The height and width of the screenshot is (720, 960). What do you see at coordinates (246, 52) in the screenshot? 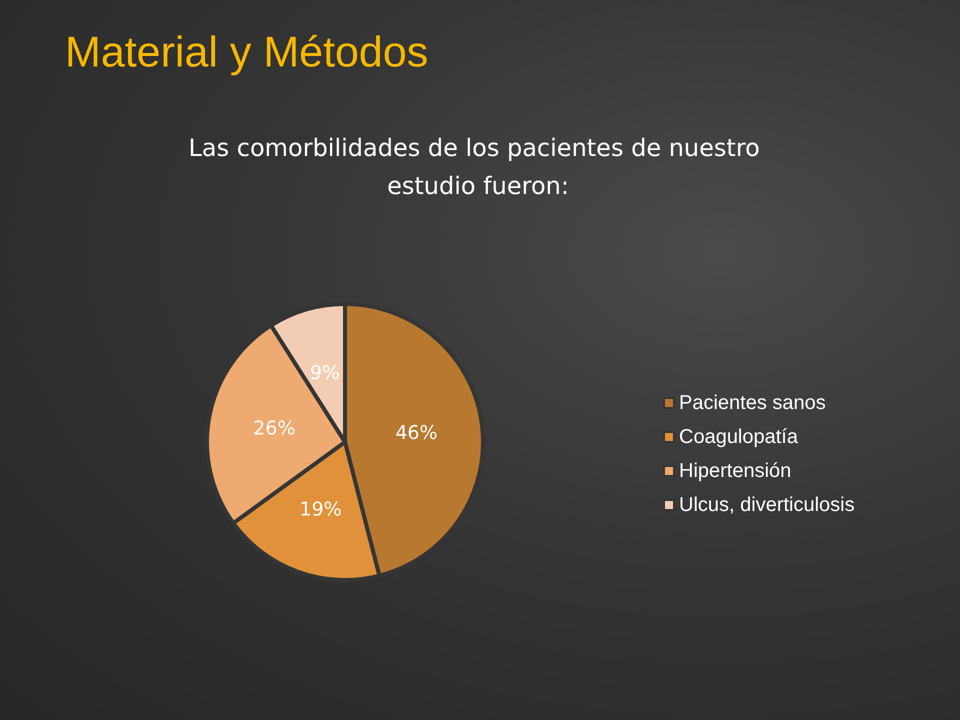
I see `chart-title: Material y Métodos` at bounding box center [246, 52].